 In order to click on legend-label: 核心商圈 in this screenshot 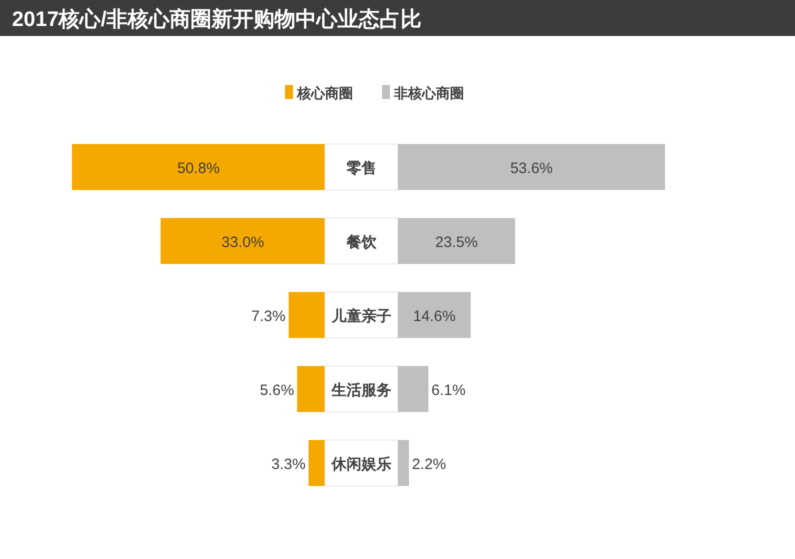, I will do `click(324, 93)`.